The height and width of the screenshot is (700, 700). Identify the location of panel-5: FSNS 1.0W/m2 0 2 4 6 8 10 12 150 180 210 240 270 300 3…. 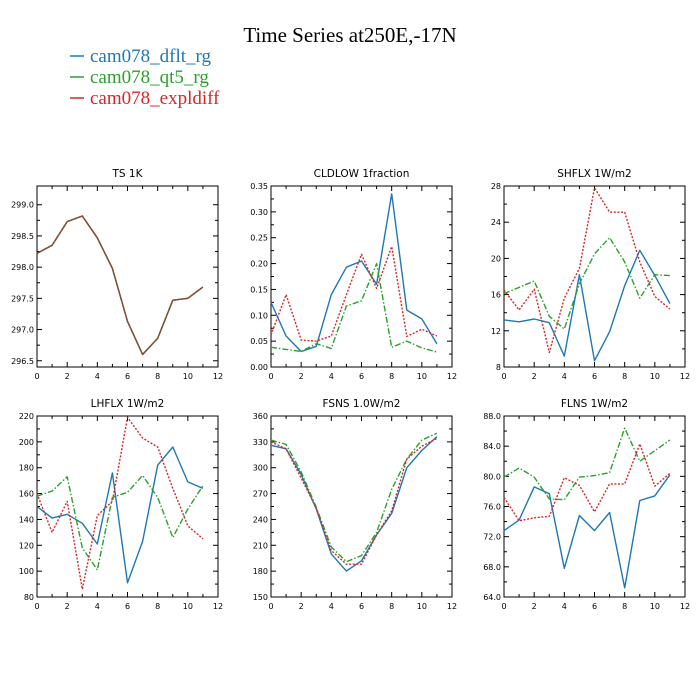
(355, 504).